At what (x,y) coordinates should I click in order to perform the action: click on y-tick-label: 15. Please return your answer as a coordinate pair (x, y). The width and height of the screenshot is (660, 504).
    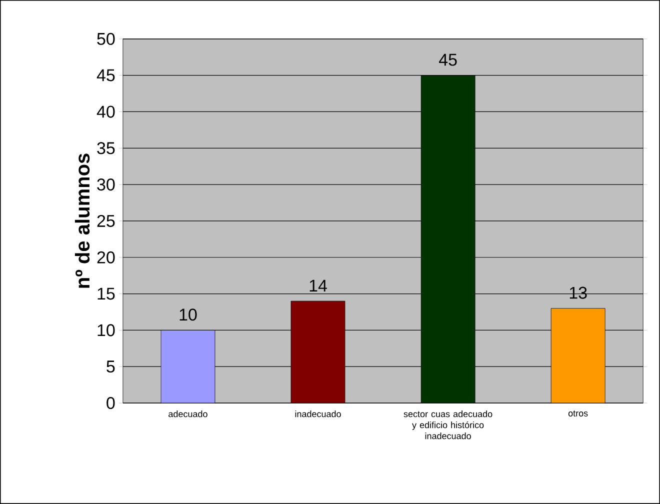
    Looking at the image, I should click on (106, 294).